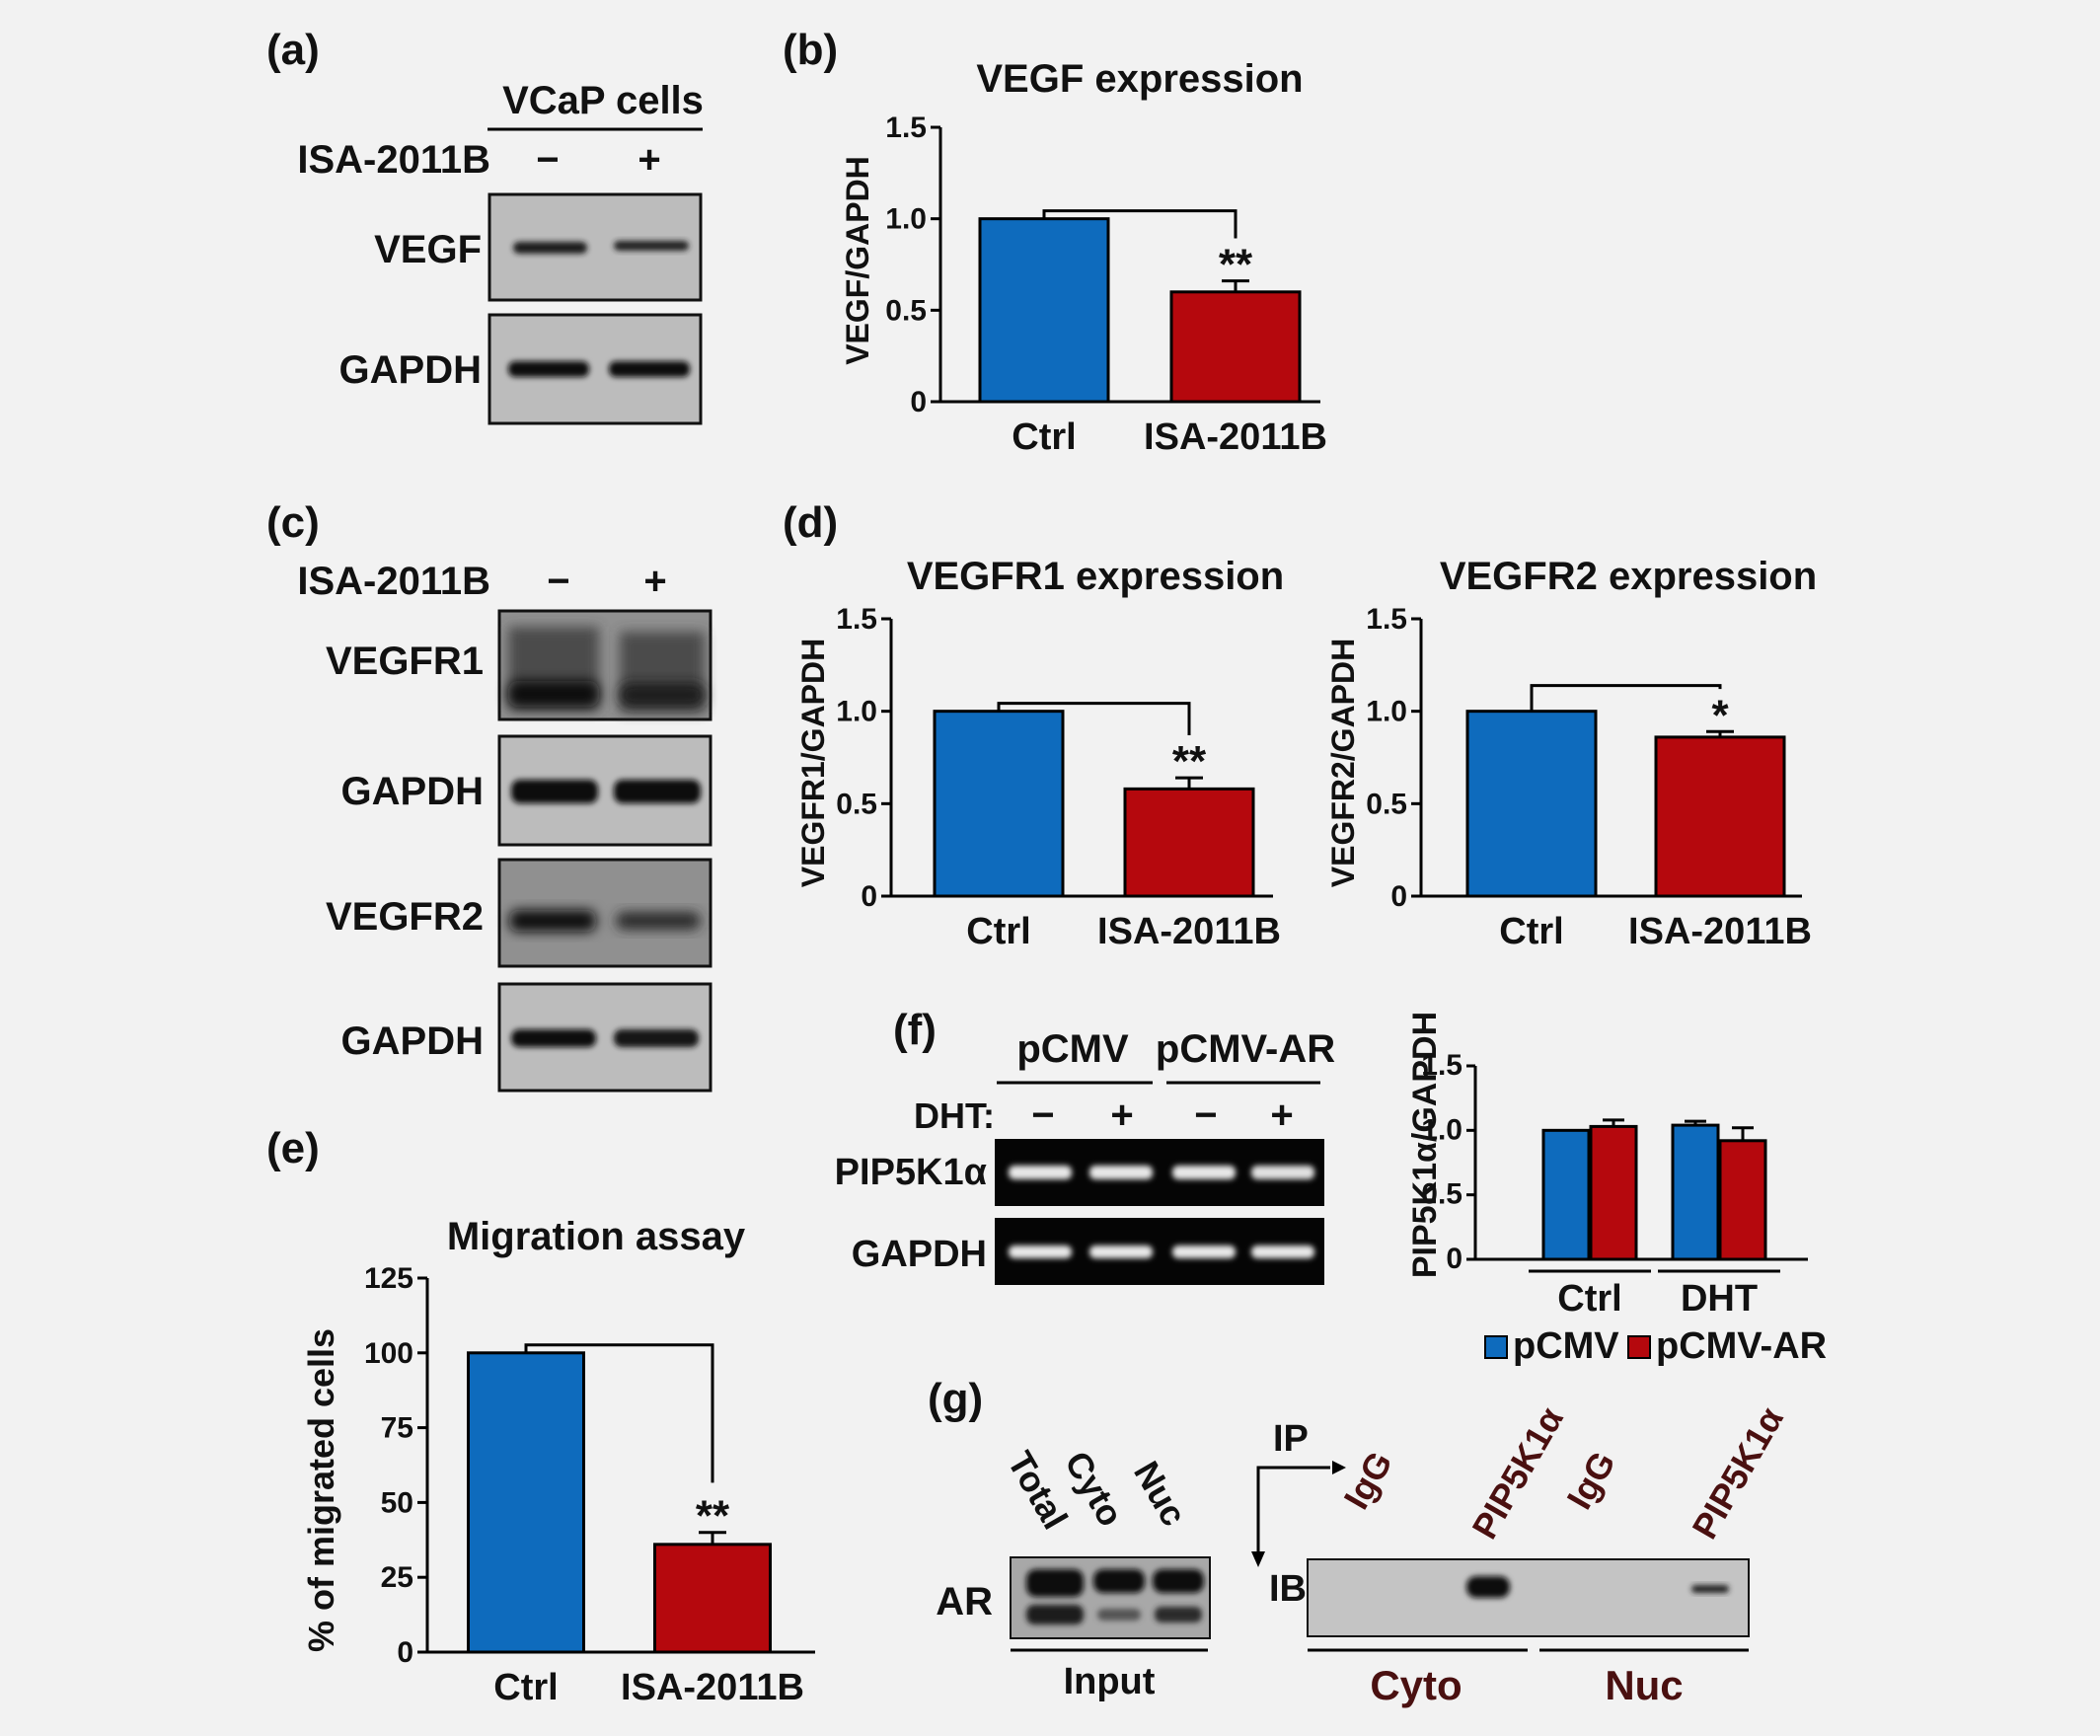 The height and width of the screenshot is (1736, 2100). I want to click on treatment-label: DHT:, so click(955, 1115).